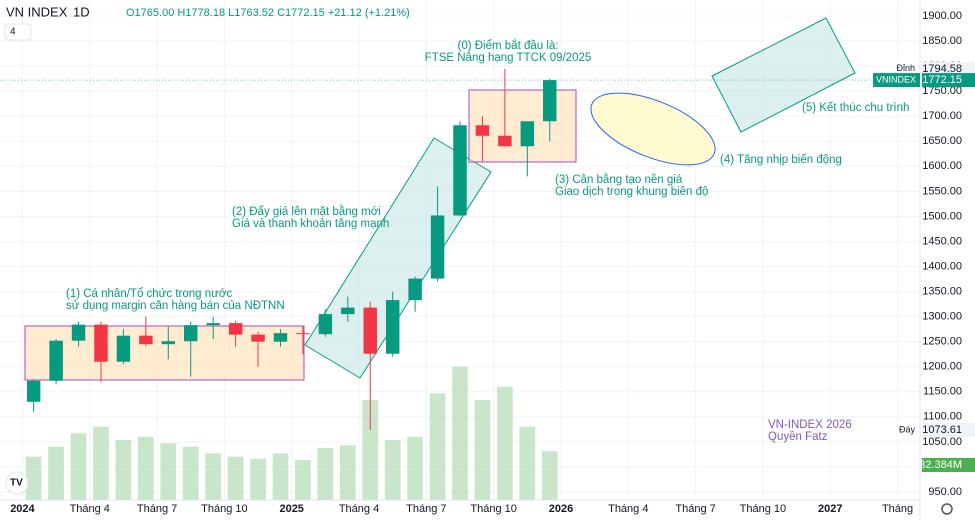 Image resolution: width=975 pixels, height=525 pixels. I want to click on annotation: sử dụng margin căn hàng bán của NĐTNN, so click(175, 306).